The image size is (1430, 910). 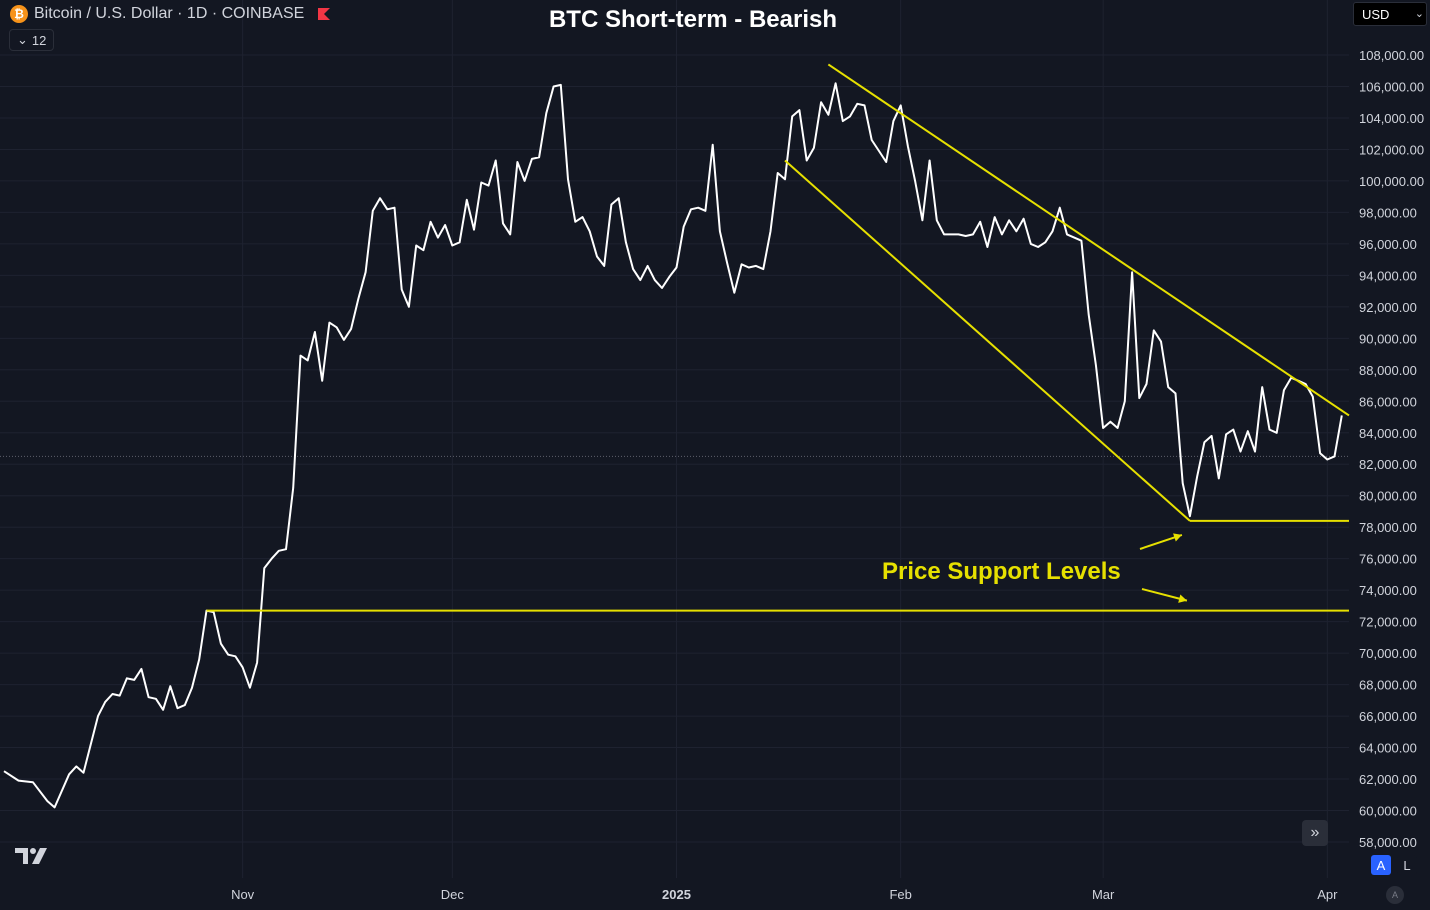 I want to click on y-axis-tick-label: 80,000.00, so click(x=1388, y=496).